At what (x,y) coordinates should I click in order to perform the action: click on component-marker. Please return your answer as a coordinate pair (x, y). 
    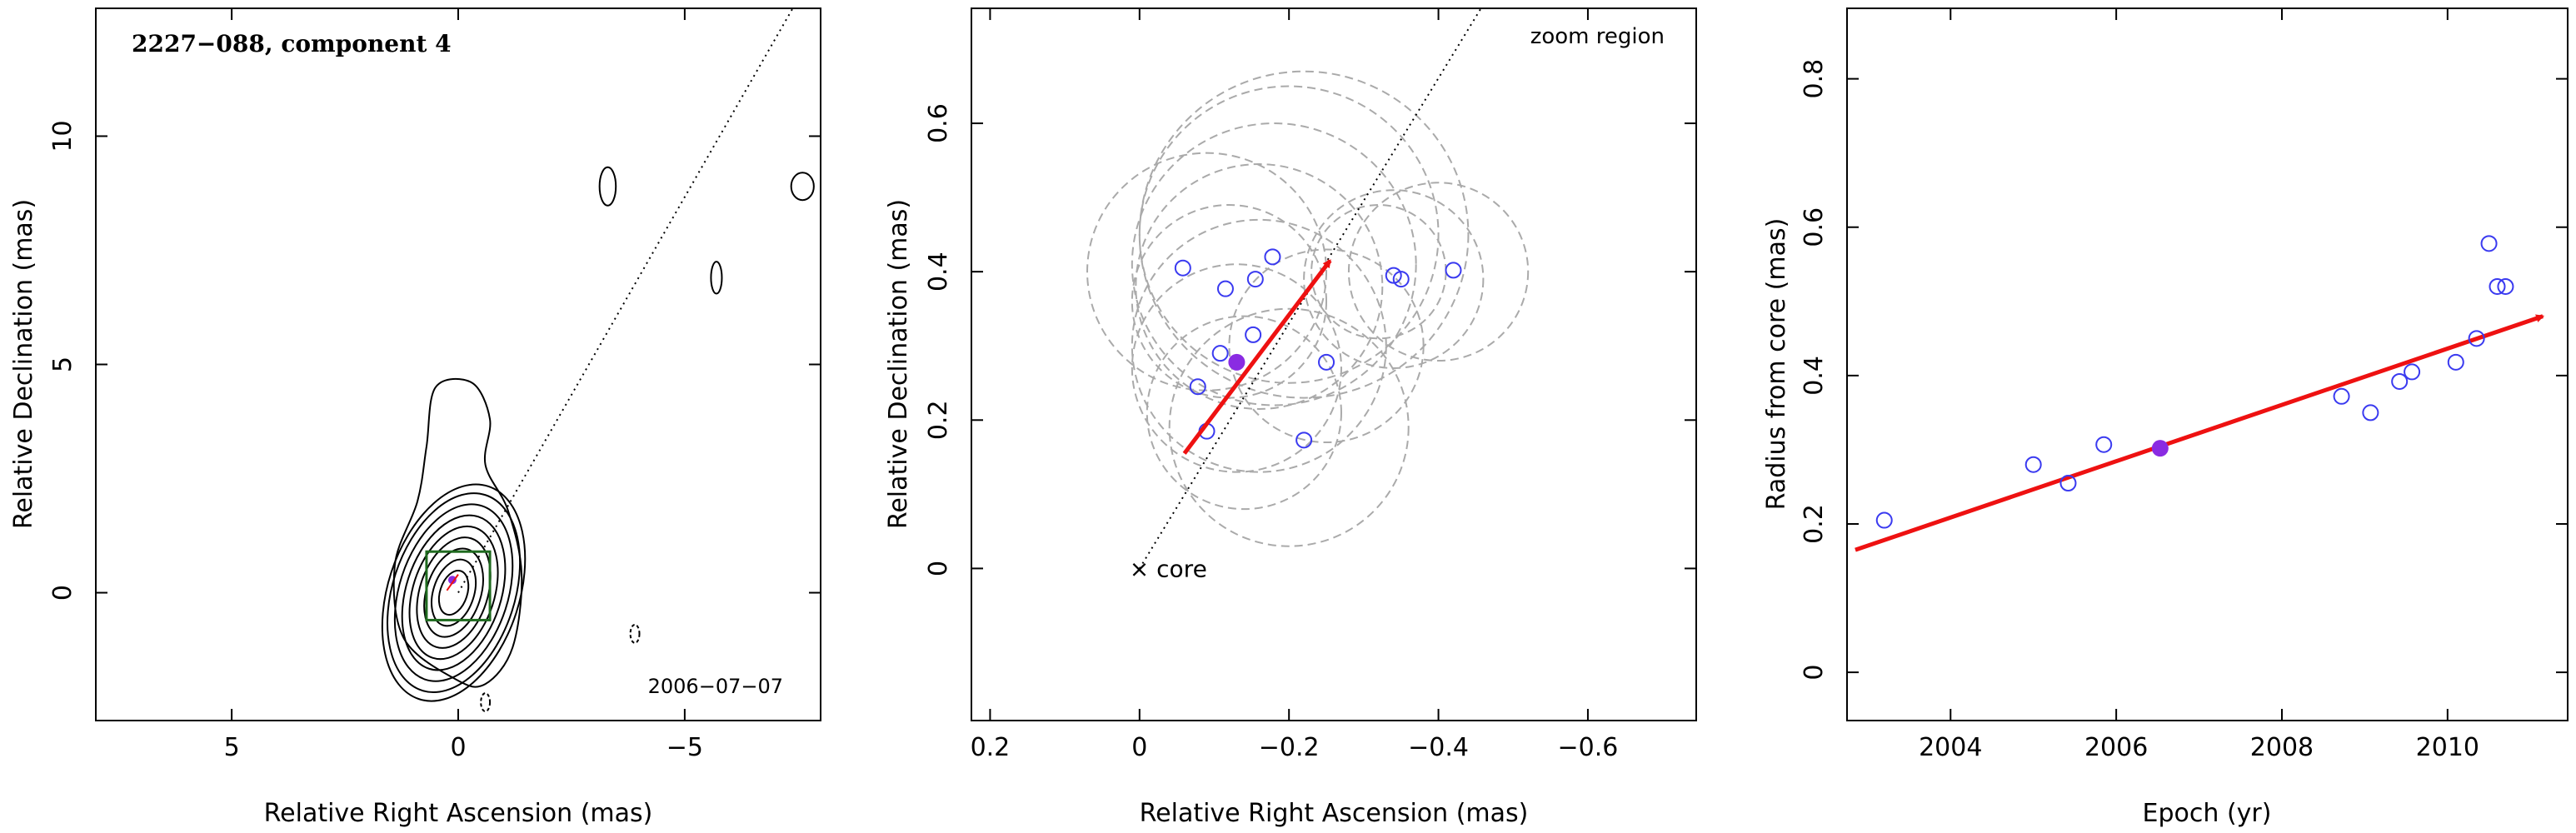
    Looking at the image, I should click on (452, 580).